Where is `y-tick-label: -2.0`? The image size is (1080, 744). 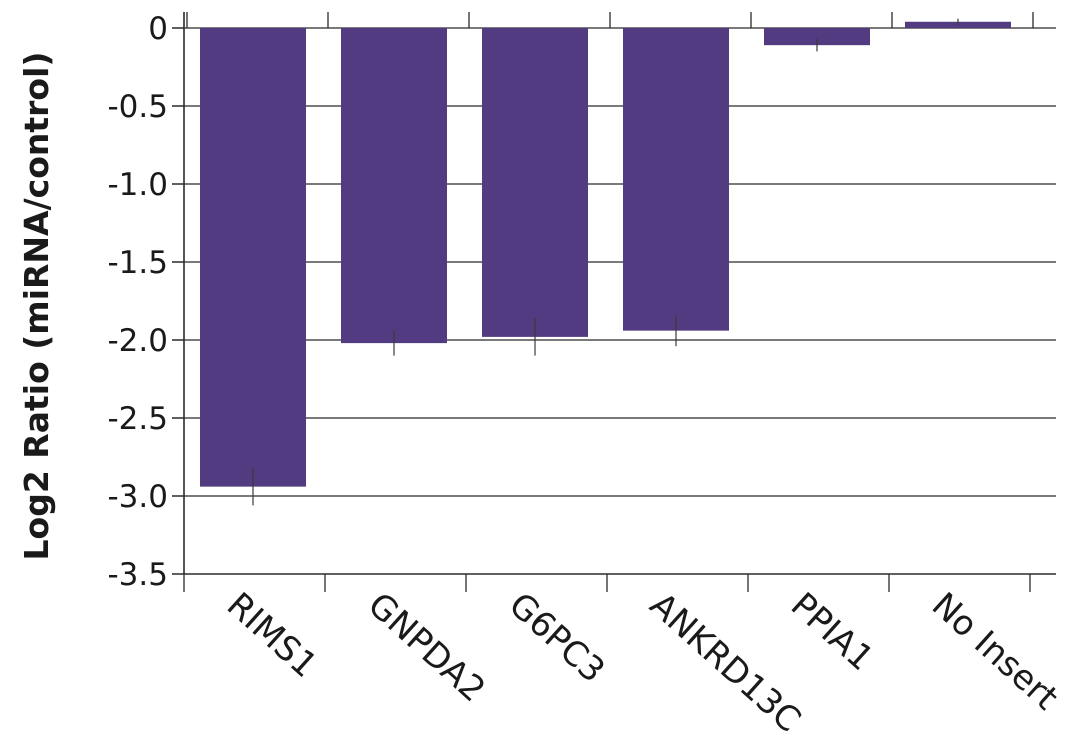
y-tick-label: -2.0 is located at coordinates (138, 341).